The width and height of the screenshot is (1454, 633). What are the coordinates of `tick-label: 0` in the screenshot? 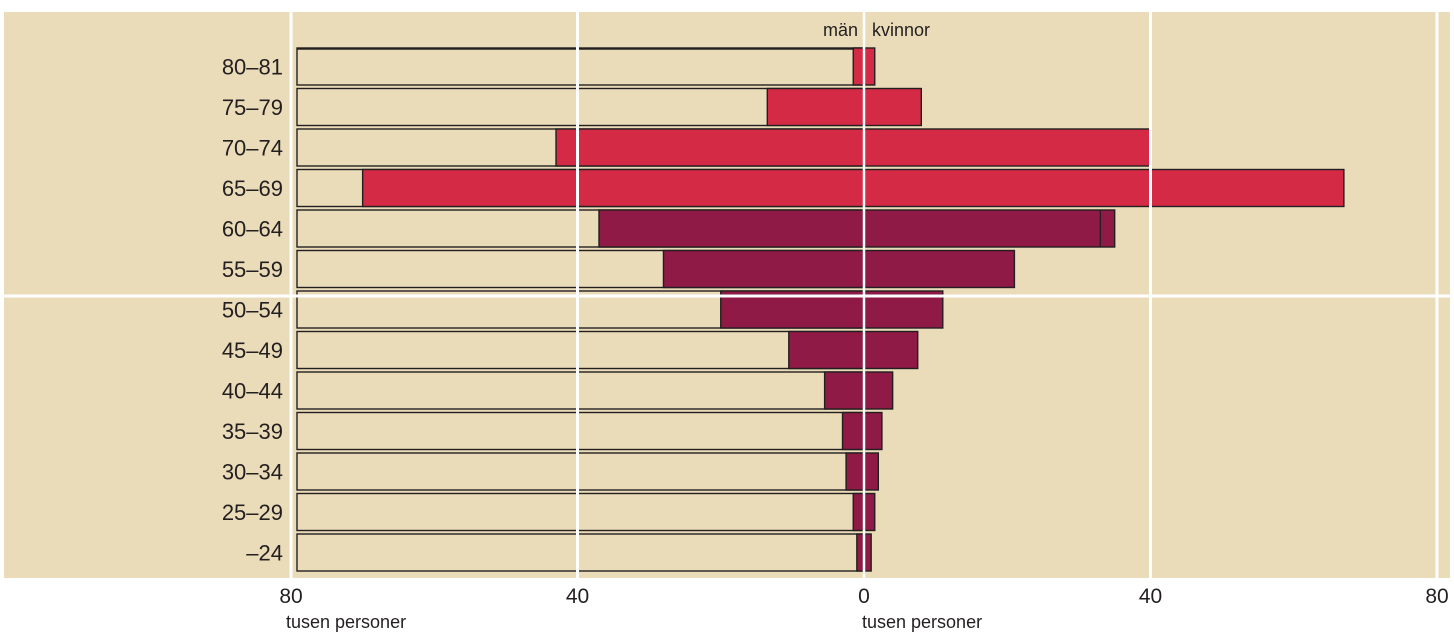 It's located at (864, 596).